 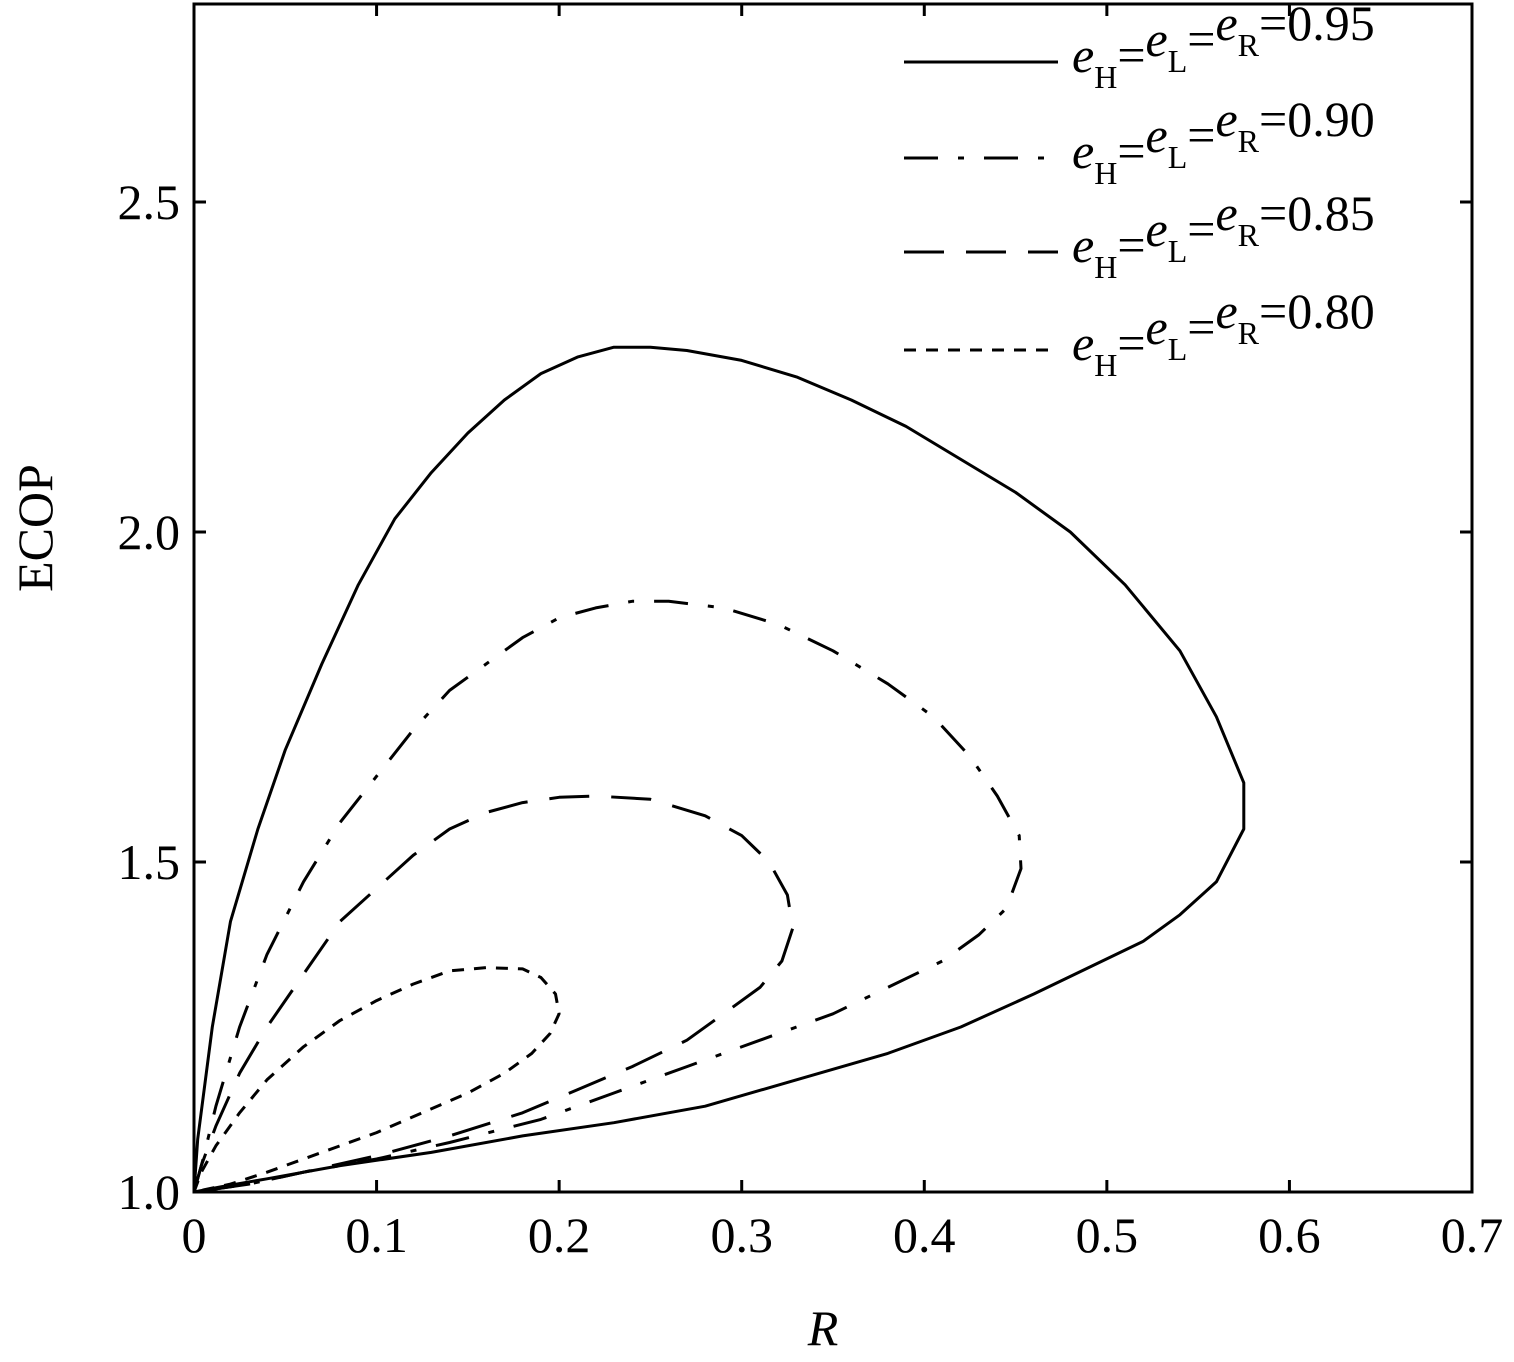 What do you see at coordinates (1107, 1235) in the screenshot?
I see `x-tick-label: 0.5` at bounding box center [1107, 1235].